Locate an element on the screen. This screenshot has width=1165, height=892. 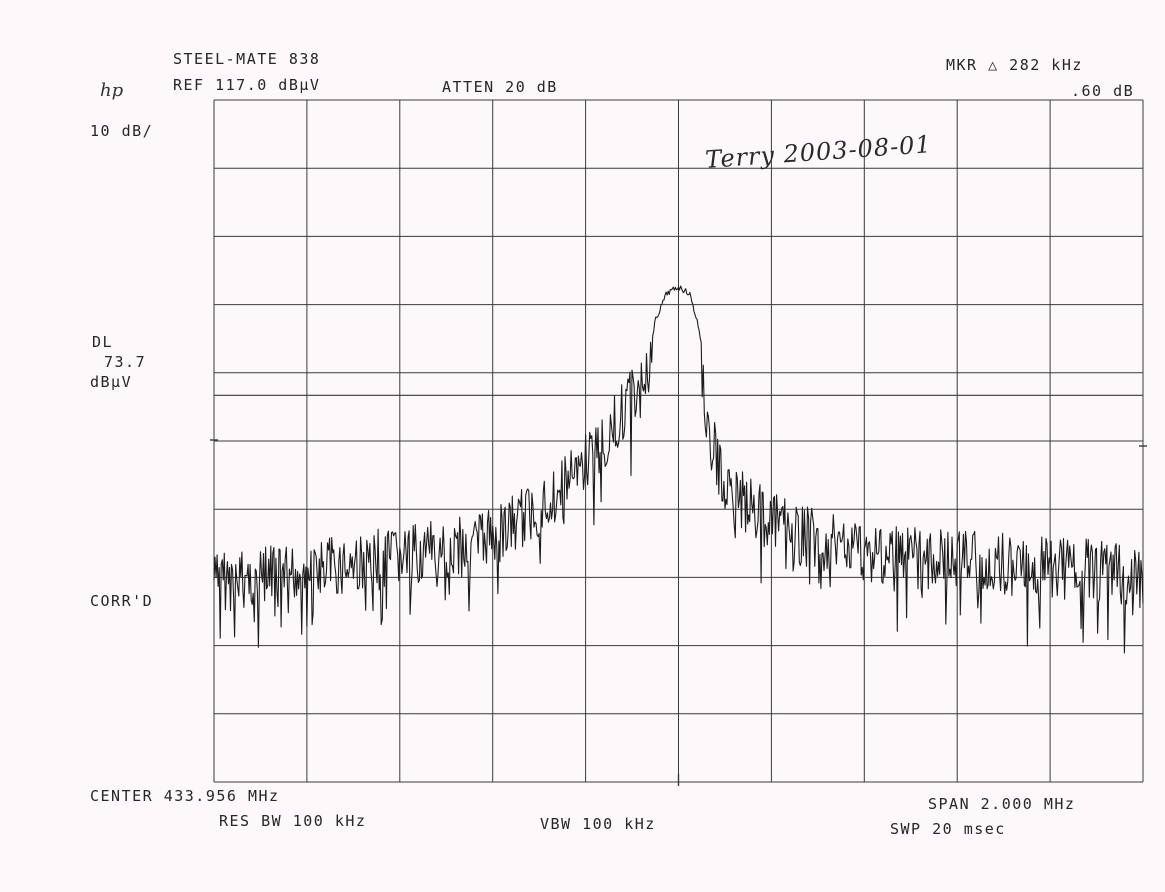
correction-indicator: CORR'D is located at coordinates (122, 601).